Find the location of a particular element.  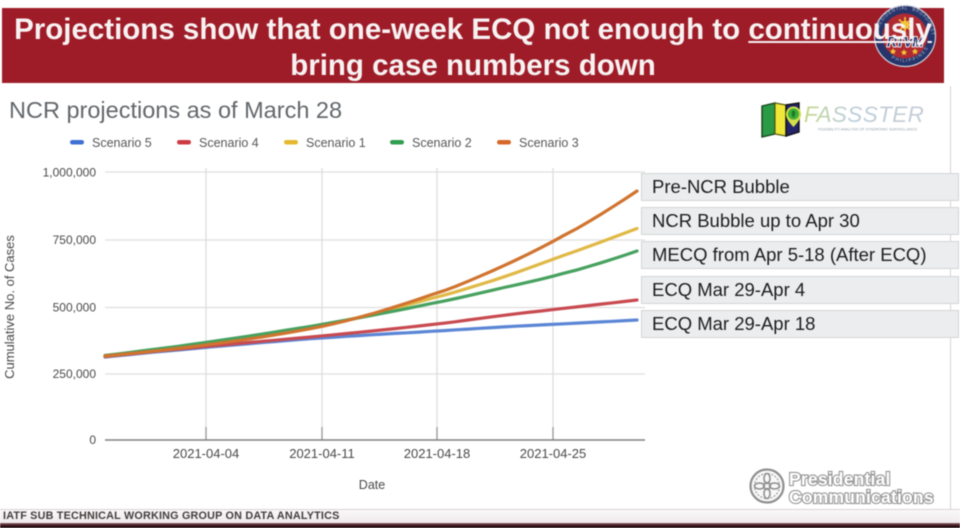

svg-text: Communications is located at coordinates (861, 497).